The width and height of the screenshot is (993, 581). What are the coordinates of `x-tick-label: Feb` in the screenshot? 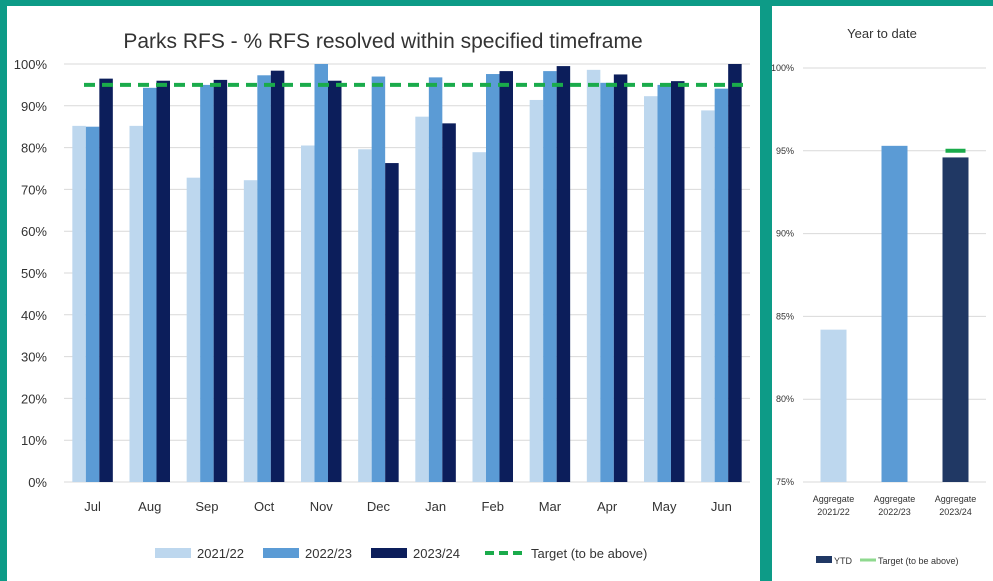 It's located at (493, 506).